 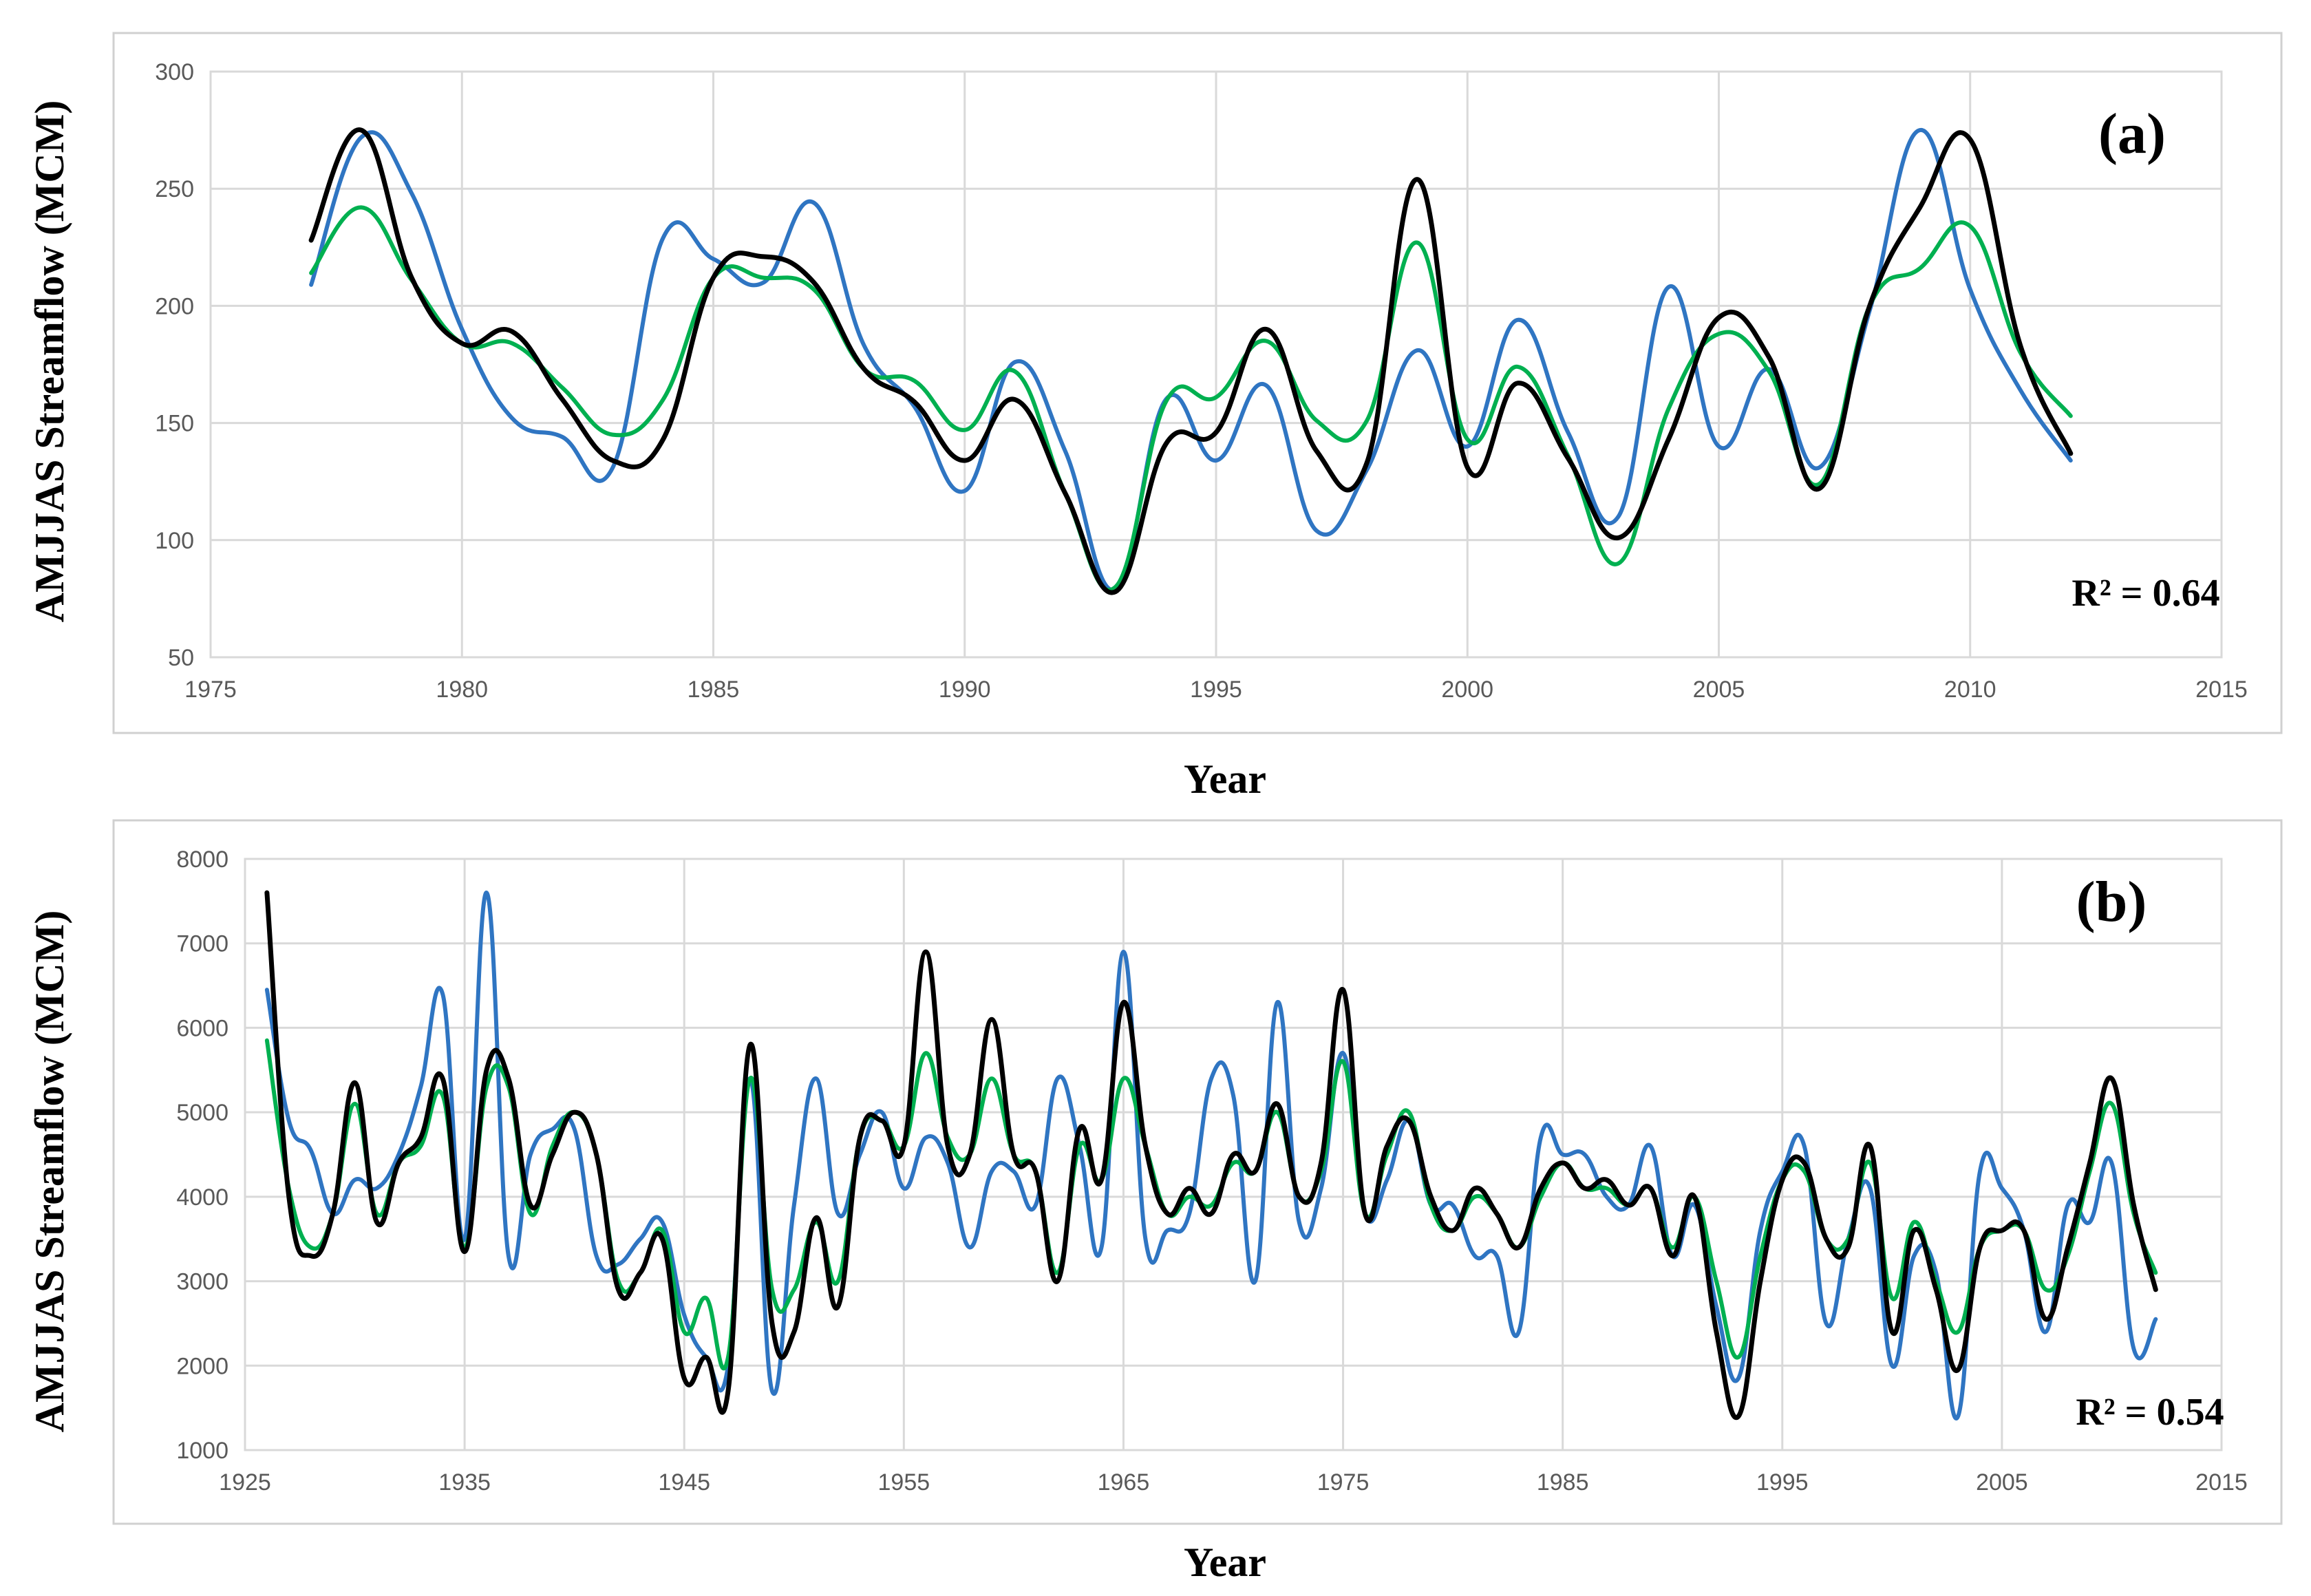 I want to click on y-tick-label: 7000, so click(x=202, y=944).